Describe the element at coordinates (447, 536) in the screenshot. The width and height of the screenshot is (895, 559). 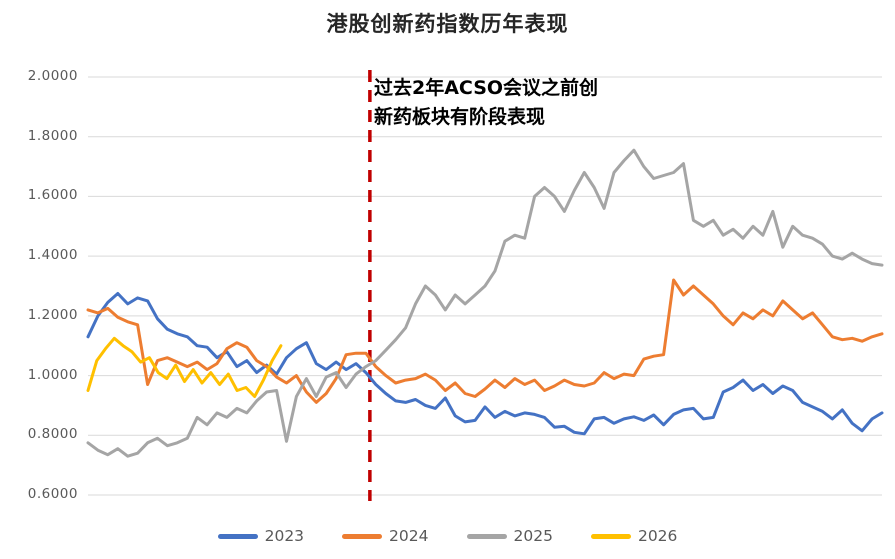
I see `legend: 2023 2024 2025 2026` at that location.